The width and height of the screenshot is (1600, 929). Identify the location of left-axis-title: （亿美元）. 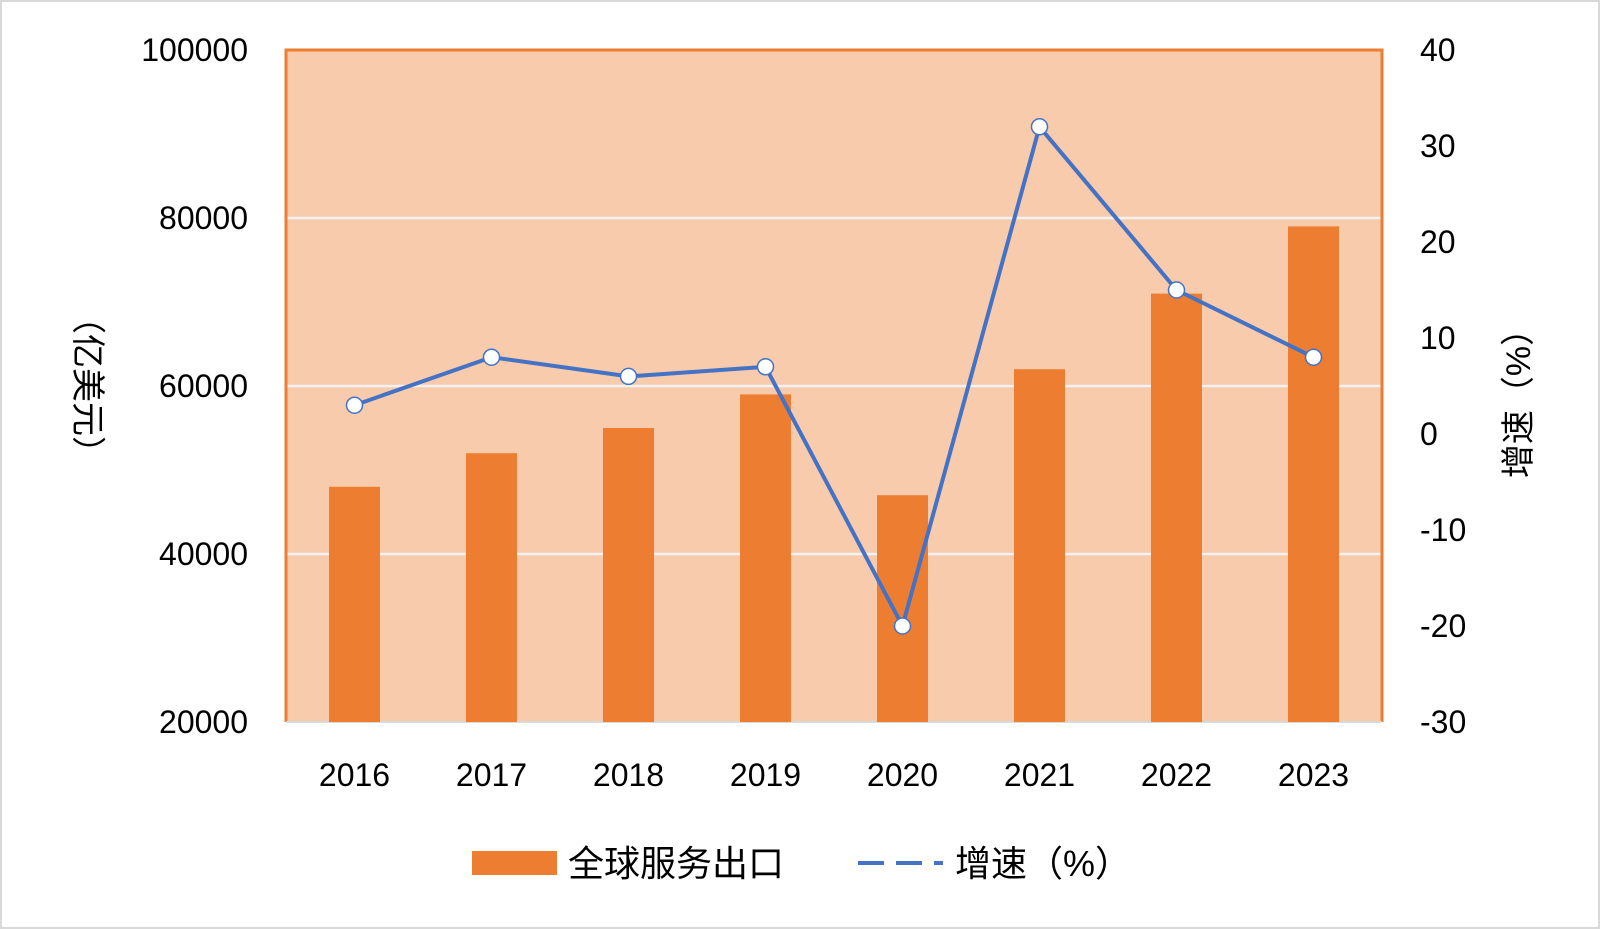
(87, 385).